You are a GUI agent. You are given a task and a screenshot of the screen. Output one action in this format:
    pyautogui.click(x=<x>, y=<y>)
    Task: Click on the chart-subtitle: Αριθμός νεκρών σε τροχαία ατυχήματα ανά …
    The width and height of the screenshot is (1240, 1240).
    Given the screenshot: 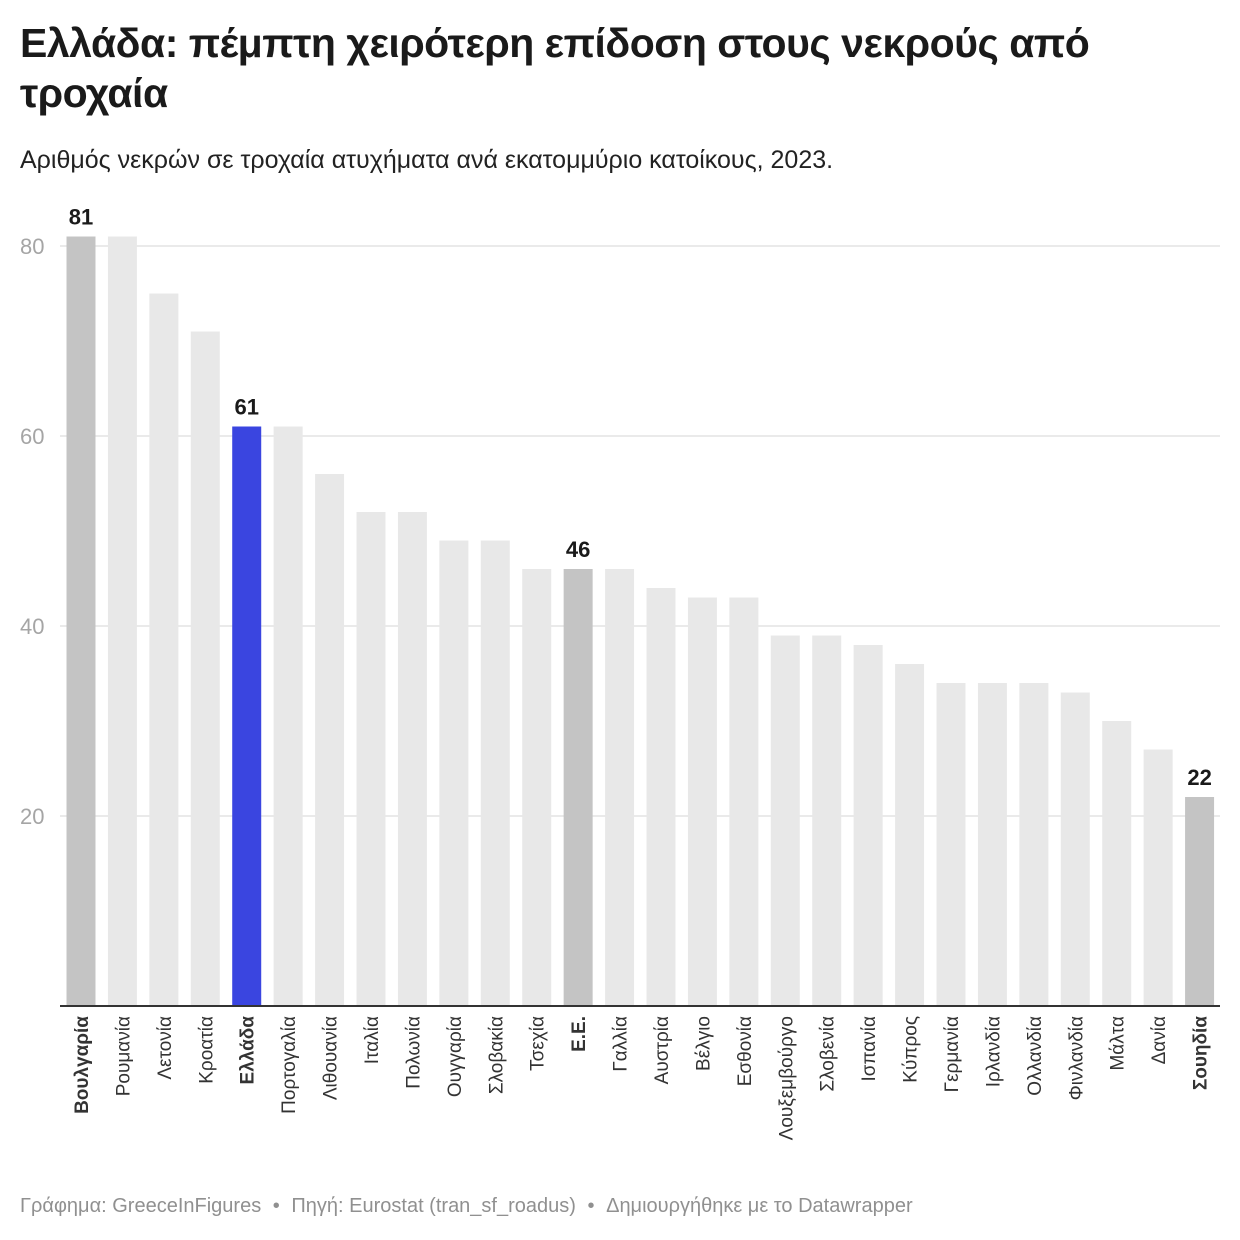 What is the action you would take?
    pyautogui.click(x=427, y=160)
    